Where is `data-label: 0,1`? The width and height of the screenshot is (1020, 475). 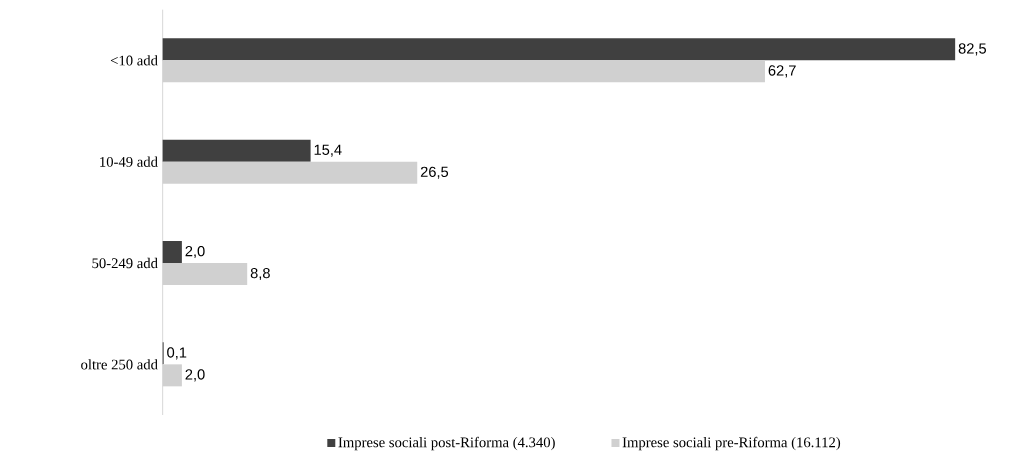 data-label: 0,1 is located at coordinates (177, 353).